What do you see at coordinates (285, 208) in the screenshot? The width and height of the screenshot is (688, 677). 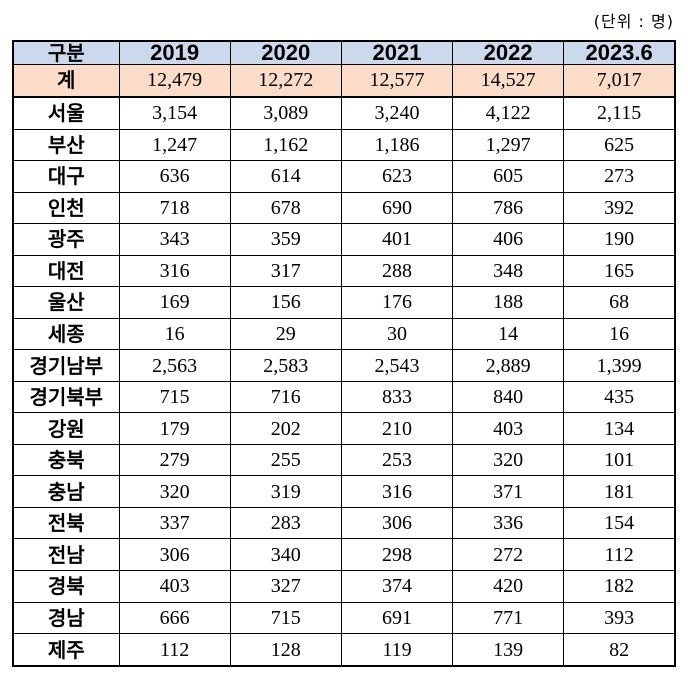 I see `table-cell: 678` at bounding box center [285, 208].